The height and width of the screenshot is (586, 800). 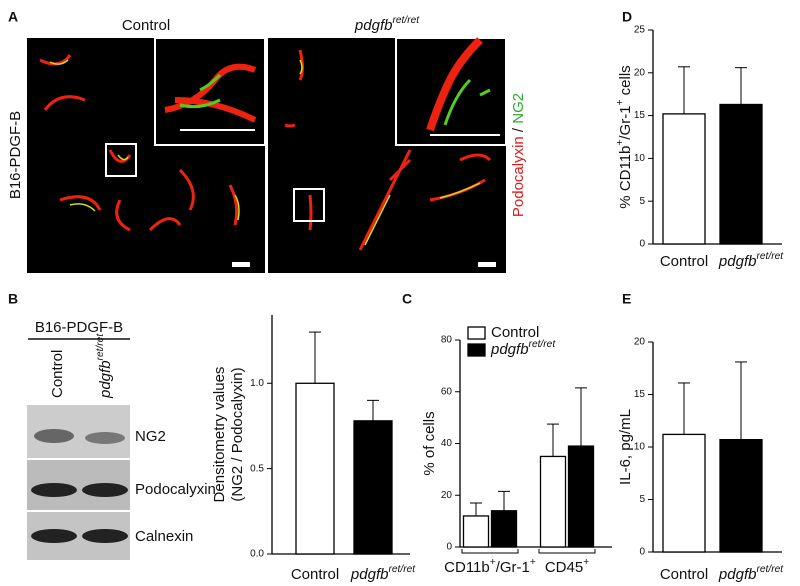 What do you see at coordinates (543, 344) in the screenshot?
I see `legend-sup: ret/ret` at bounding box center [543, 344].